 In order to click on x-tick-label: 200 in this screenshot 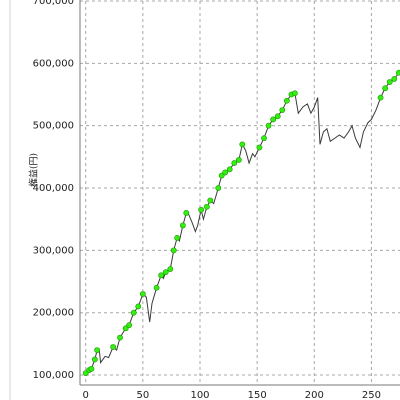, I will do `click(314, 395)`.